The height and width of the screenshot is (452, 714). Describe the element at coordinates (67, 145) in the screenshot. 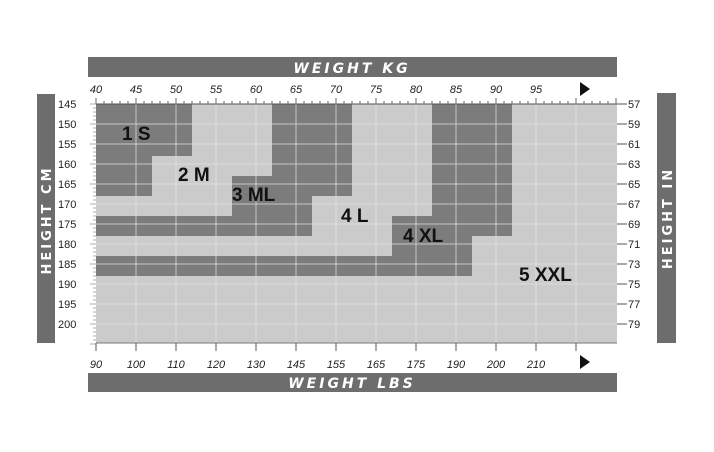

I see `cm-tick-label: 155` at that location.